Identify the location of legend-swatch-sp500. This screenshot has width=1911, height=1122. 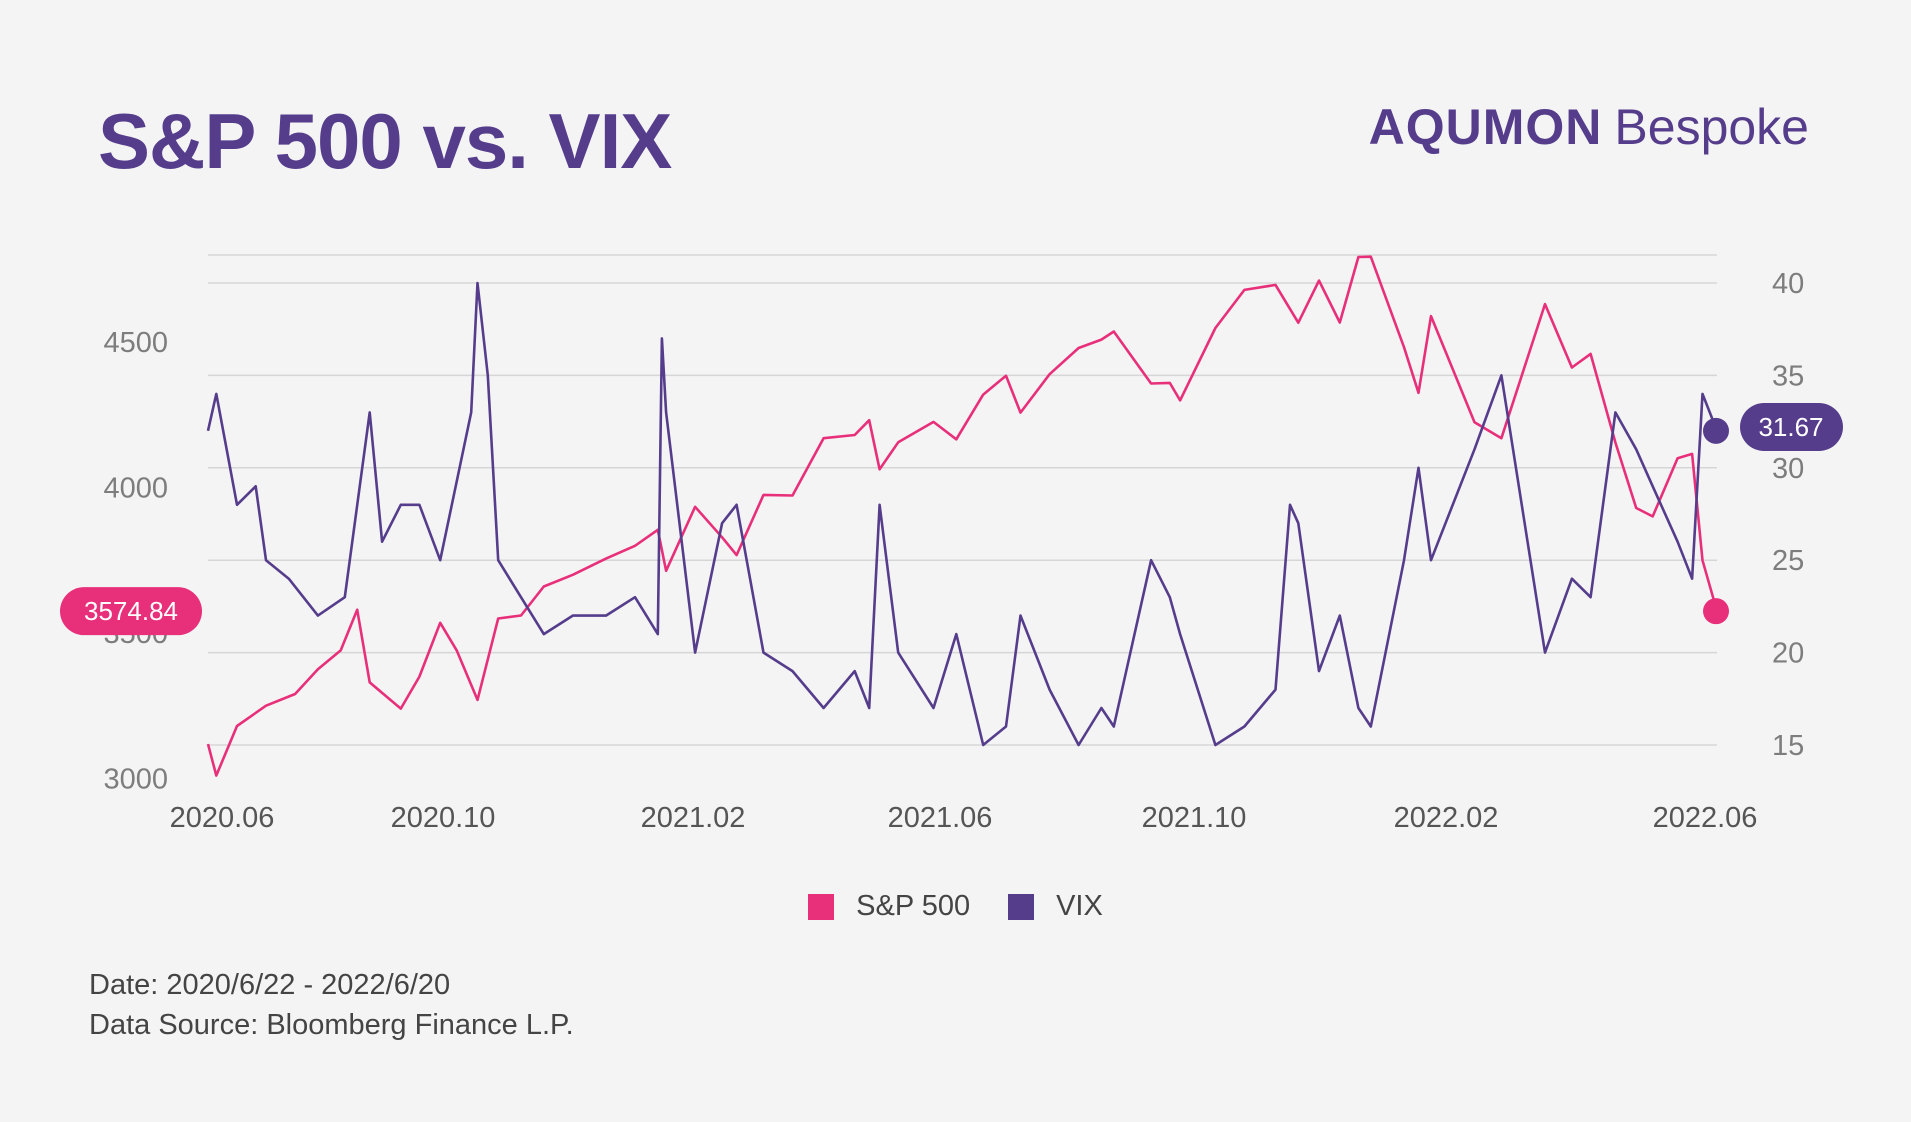
(821, 906).